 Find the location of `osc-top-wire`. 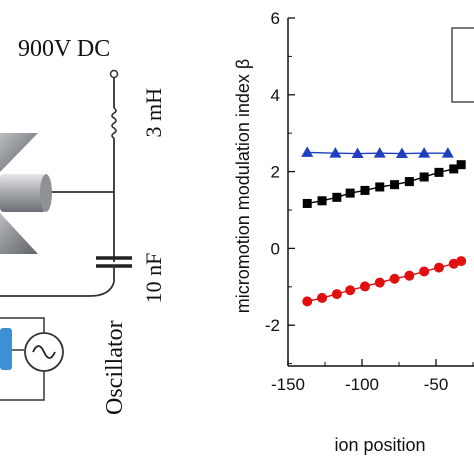

osc-top-wire is located at coordinates (22, 325).